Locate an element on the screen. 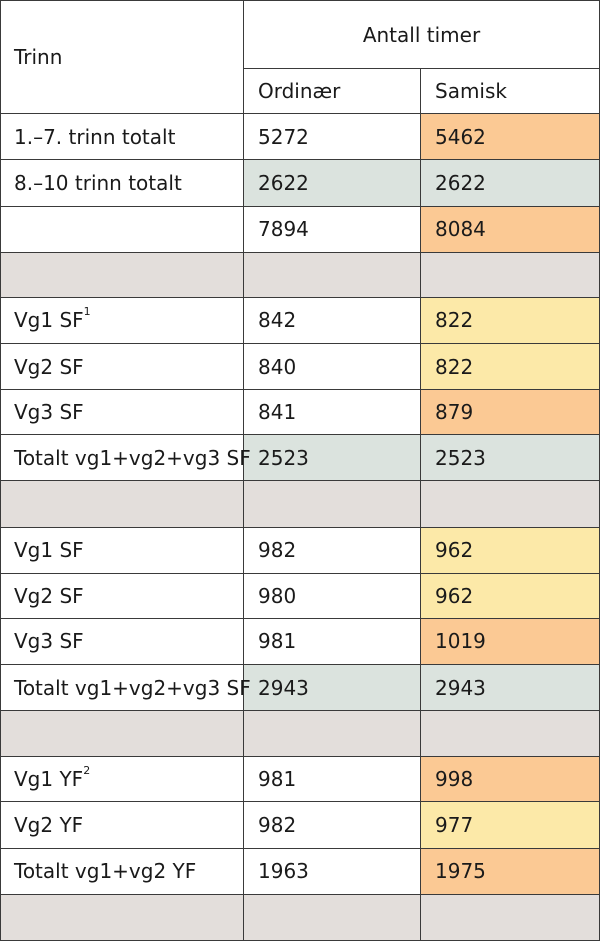  table-row: Vg1 SF1 842 822 is located at coordinates (300, 320).